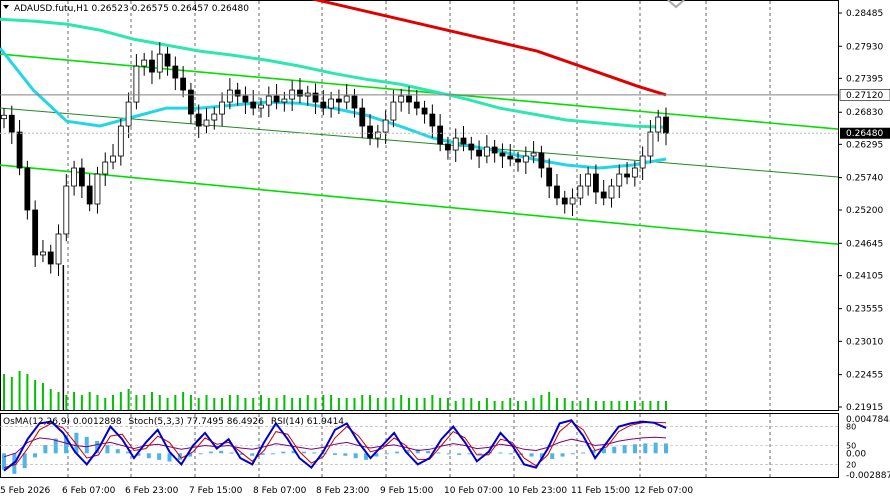 This screenshot has width=890, height=498. What do you see at coordinates (89, 491) in the screenshot?
I see `time-tick-label: 6 Feb 07:00` at bounding box center [89, 491].